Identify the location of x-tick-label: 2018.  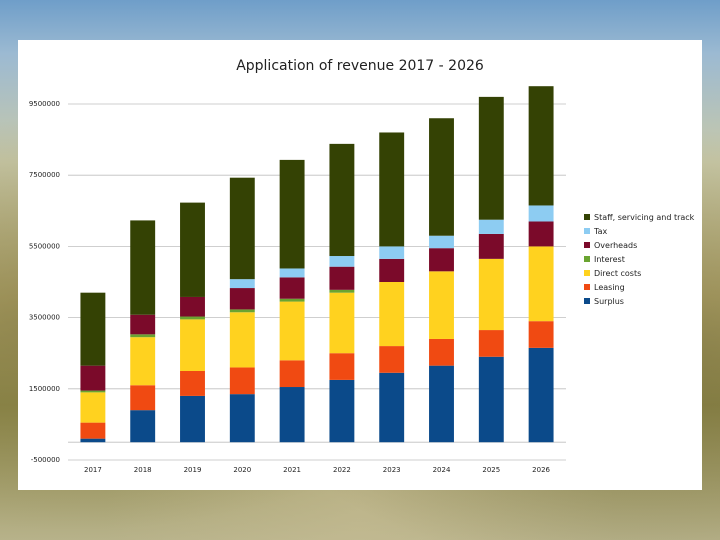
(143, 470).